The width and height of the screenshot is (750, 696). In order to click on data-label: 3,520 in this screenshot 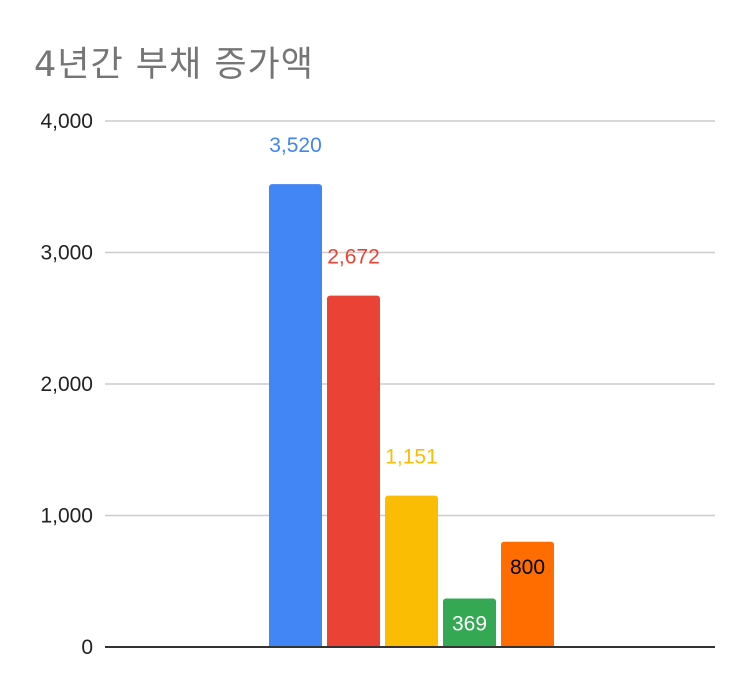, I will do `click(295, 145)`.